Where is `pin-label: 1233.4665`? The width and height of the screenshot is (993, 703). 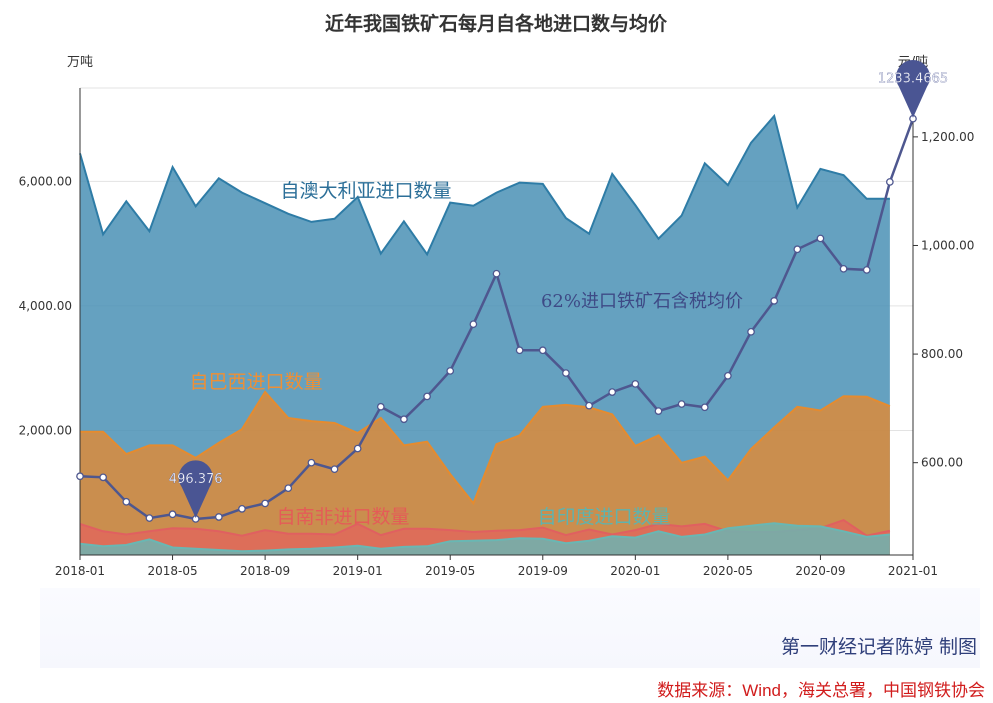
pin-label: 1233.4665 is located at coordinates (913, 79).